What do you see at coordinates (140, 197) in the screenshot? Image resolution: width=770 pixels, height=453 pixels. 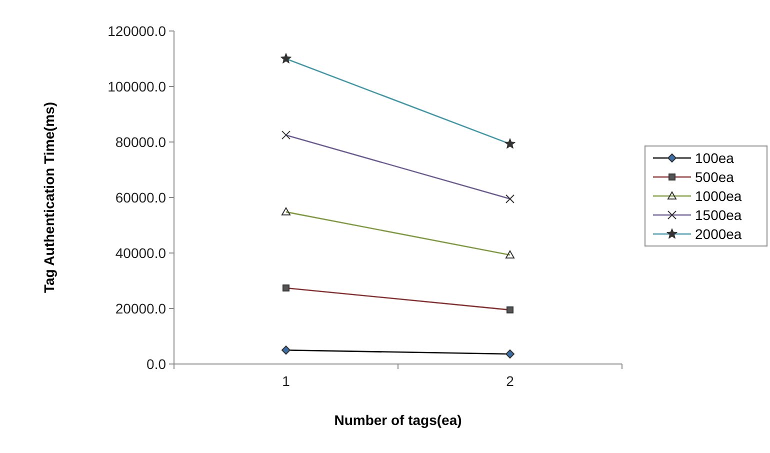 I see `y-tick-label: 60000.0` at bounding box center [140, 197].